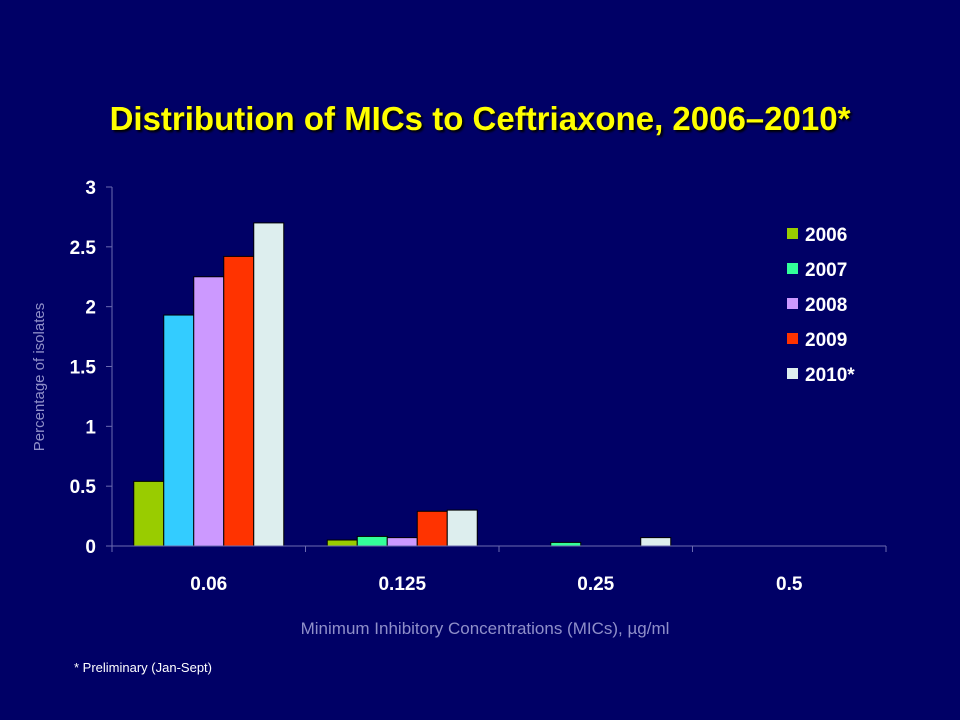 The height and width of the screenshot is (720, 960). I want to click on bar-2008-0.06, so click(209, 411).